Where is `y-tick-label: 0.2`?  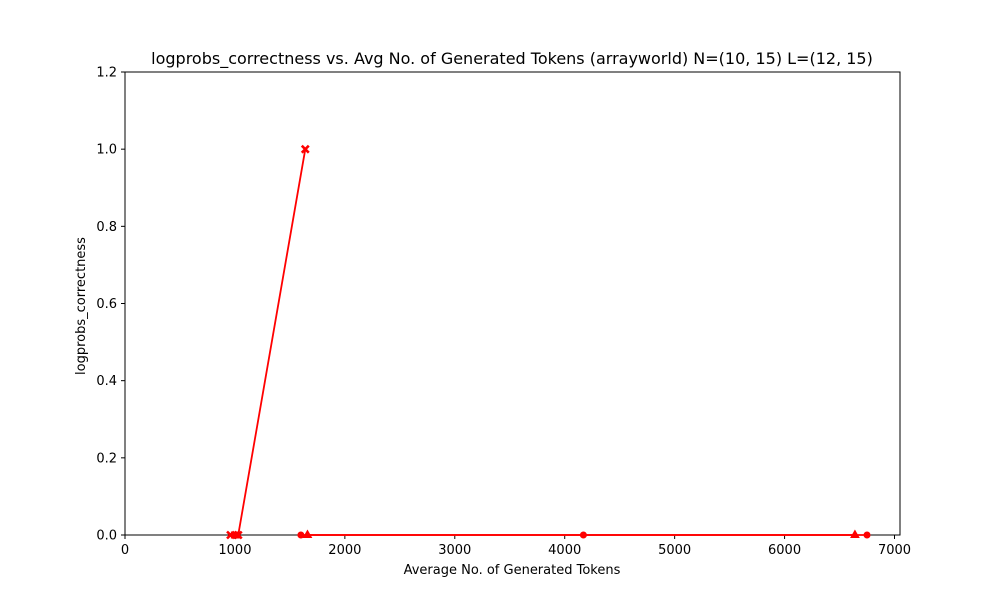 y-tick-label: 0.2 is located at coordinates (106, 458).